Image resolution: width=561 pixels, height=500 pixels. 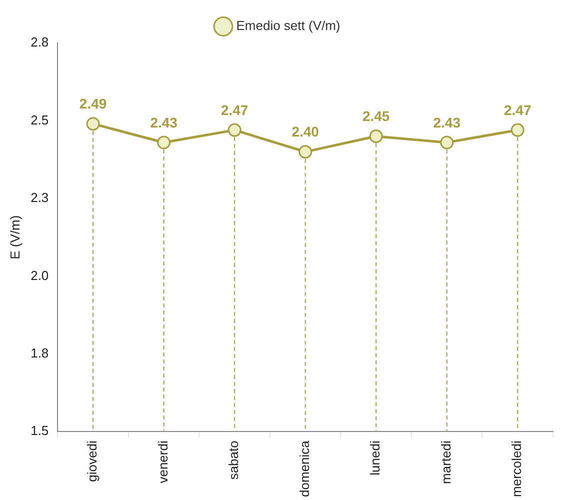 What do you see at coordinates (39, 198) in the screenshot?
I see `y-tick-label: 2.3` at bounding box center [39, 198].